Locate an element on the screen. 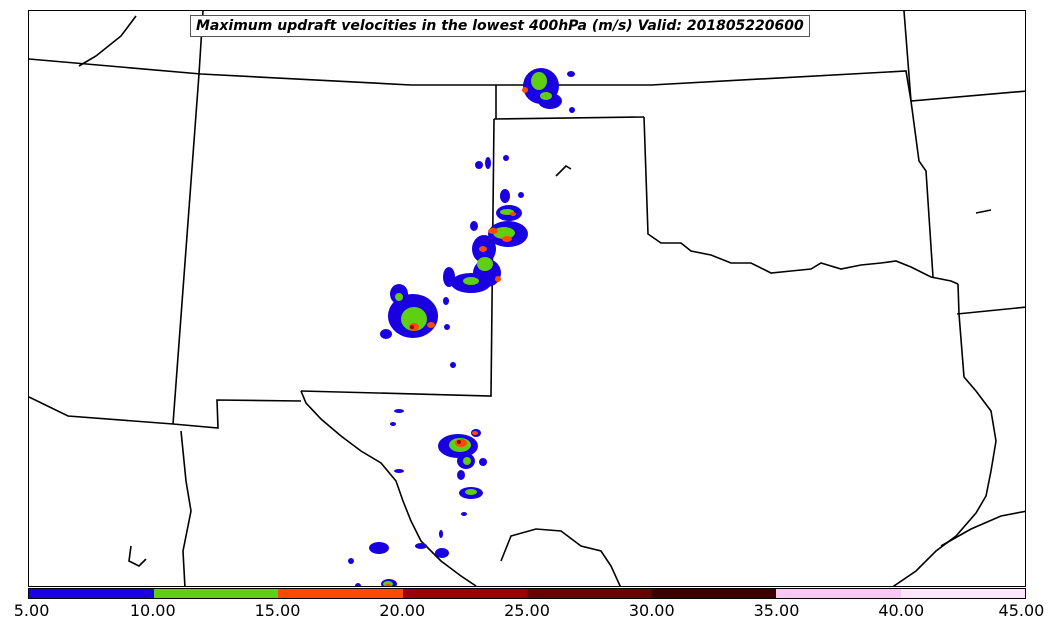  border-ne-vertical is located at coordinates (907, 56).